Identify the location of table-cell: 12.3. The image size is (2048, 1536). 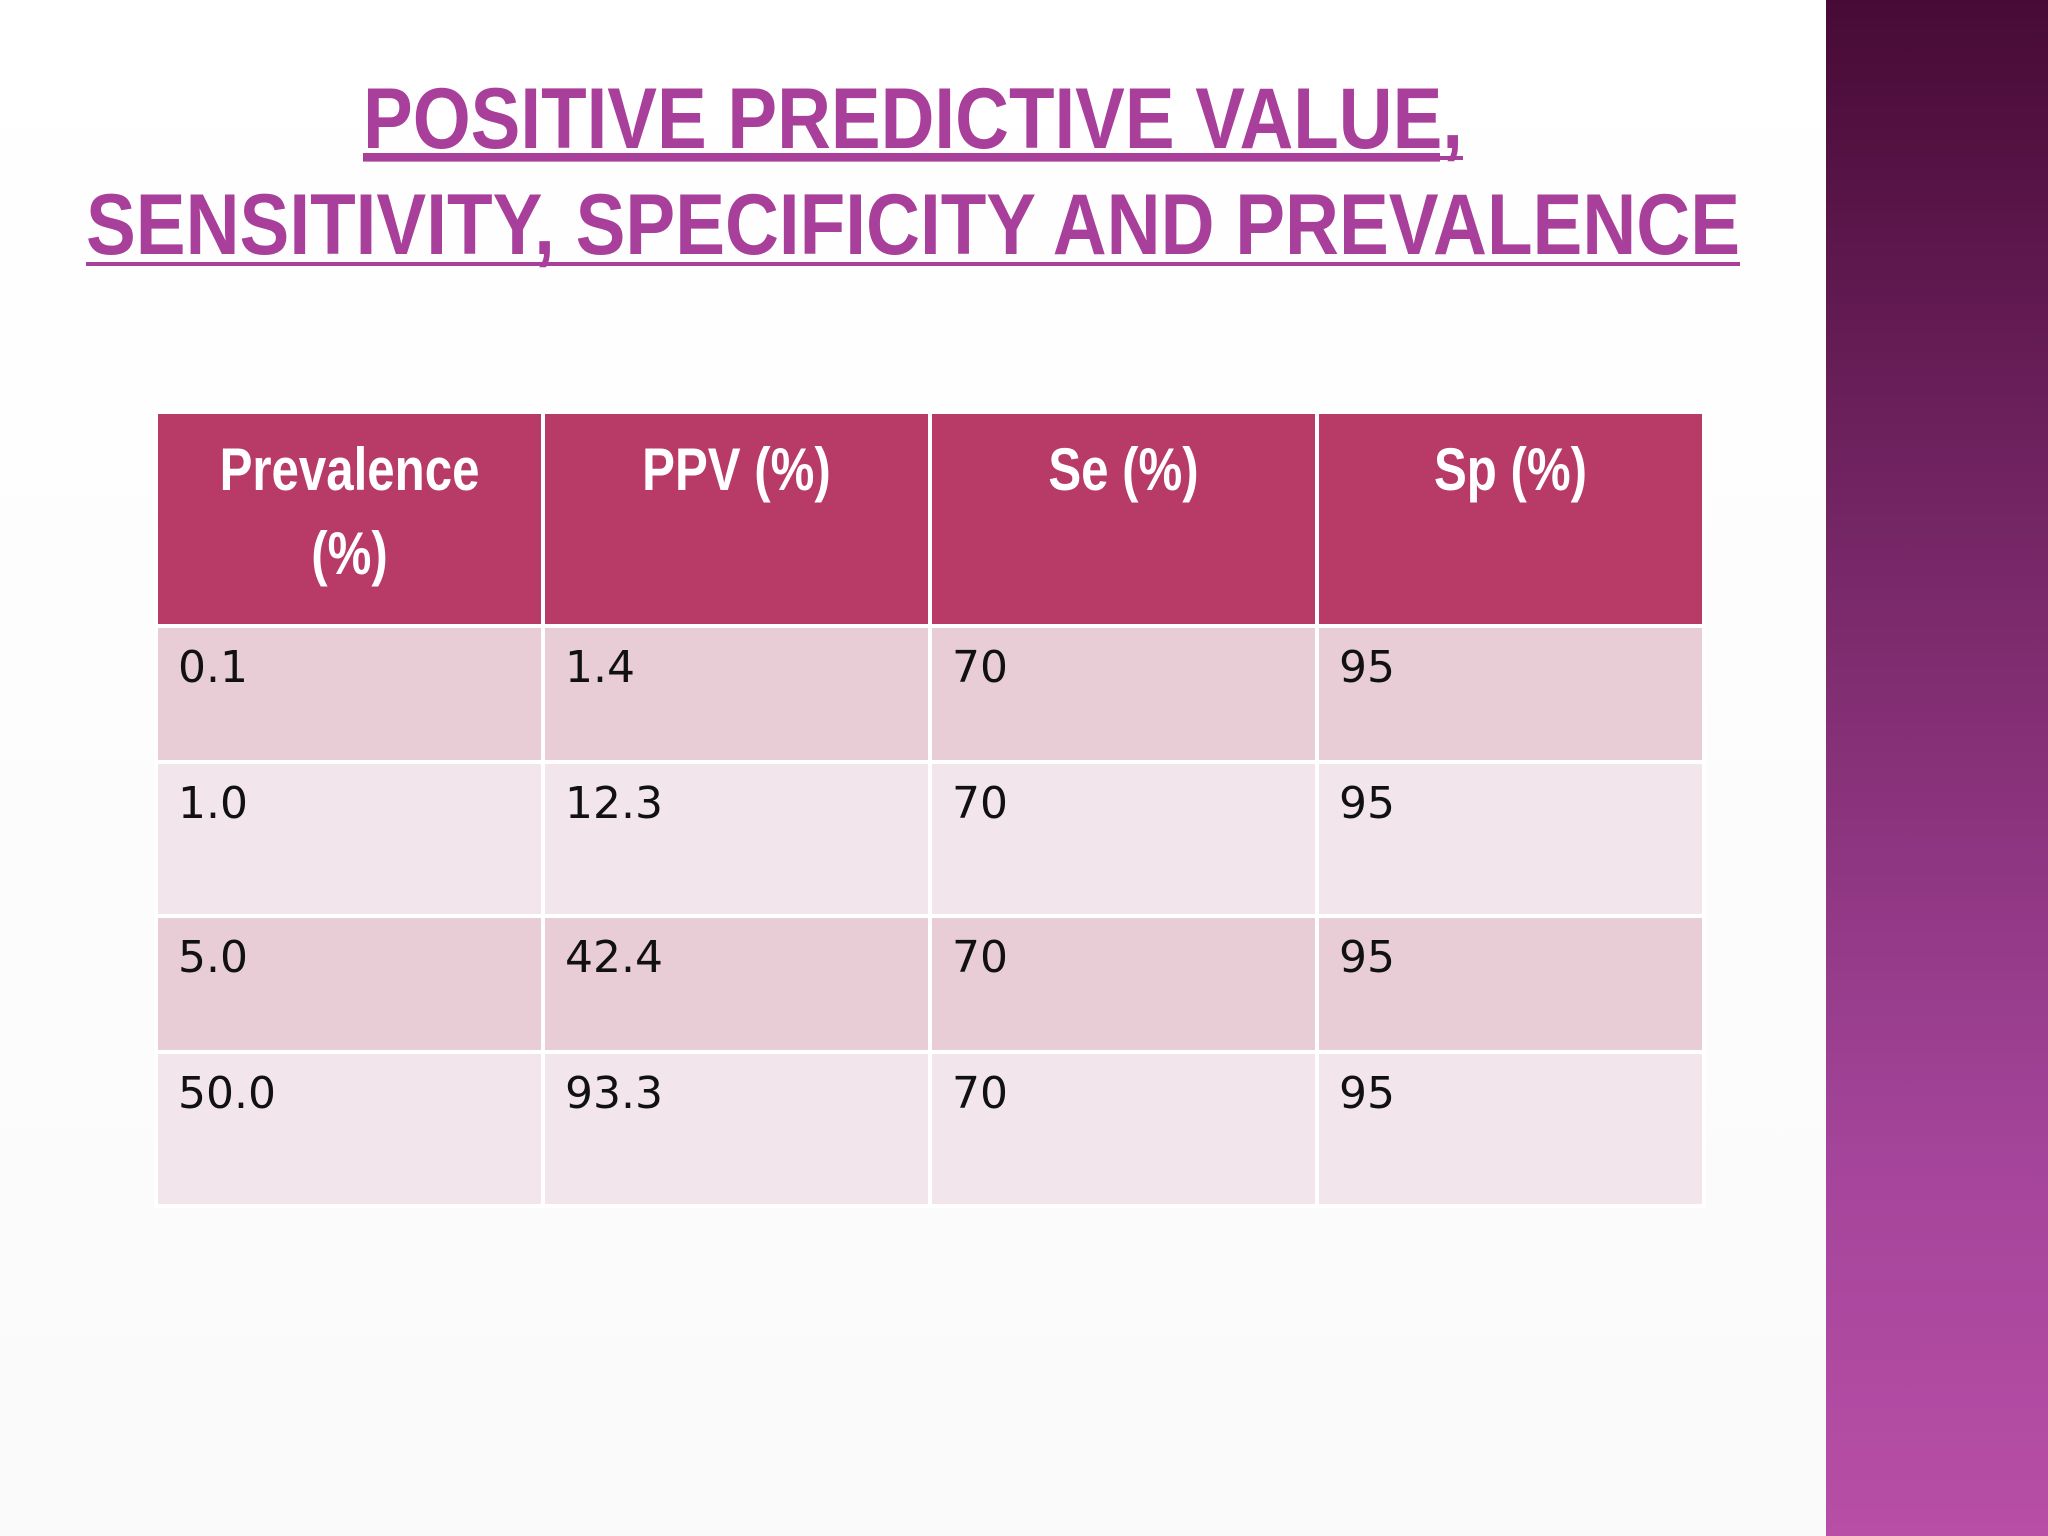
(736, 839).